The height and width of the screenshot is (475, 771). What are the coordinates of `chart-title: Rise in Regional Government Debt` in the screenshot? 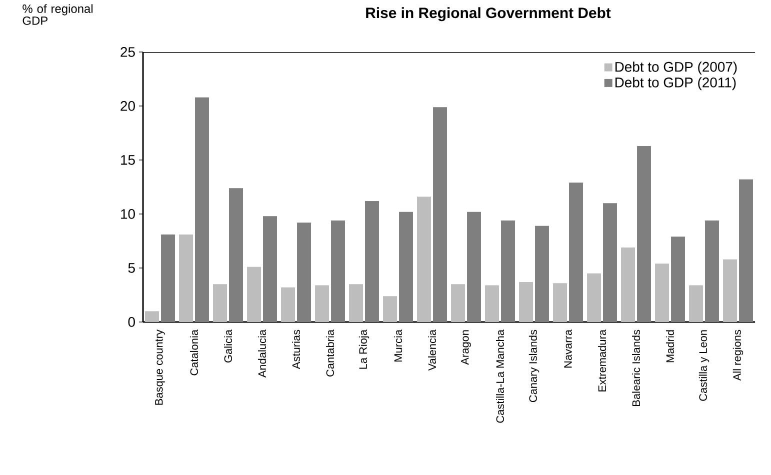 It's located at (488, 14).